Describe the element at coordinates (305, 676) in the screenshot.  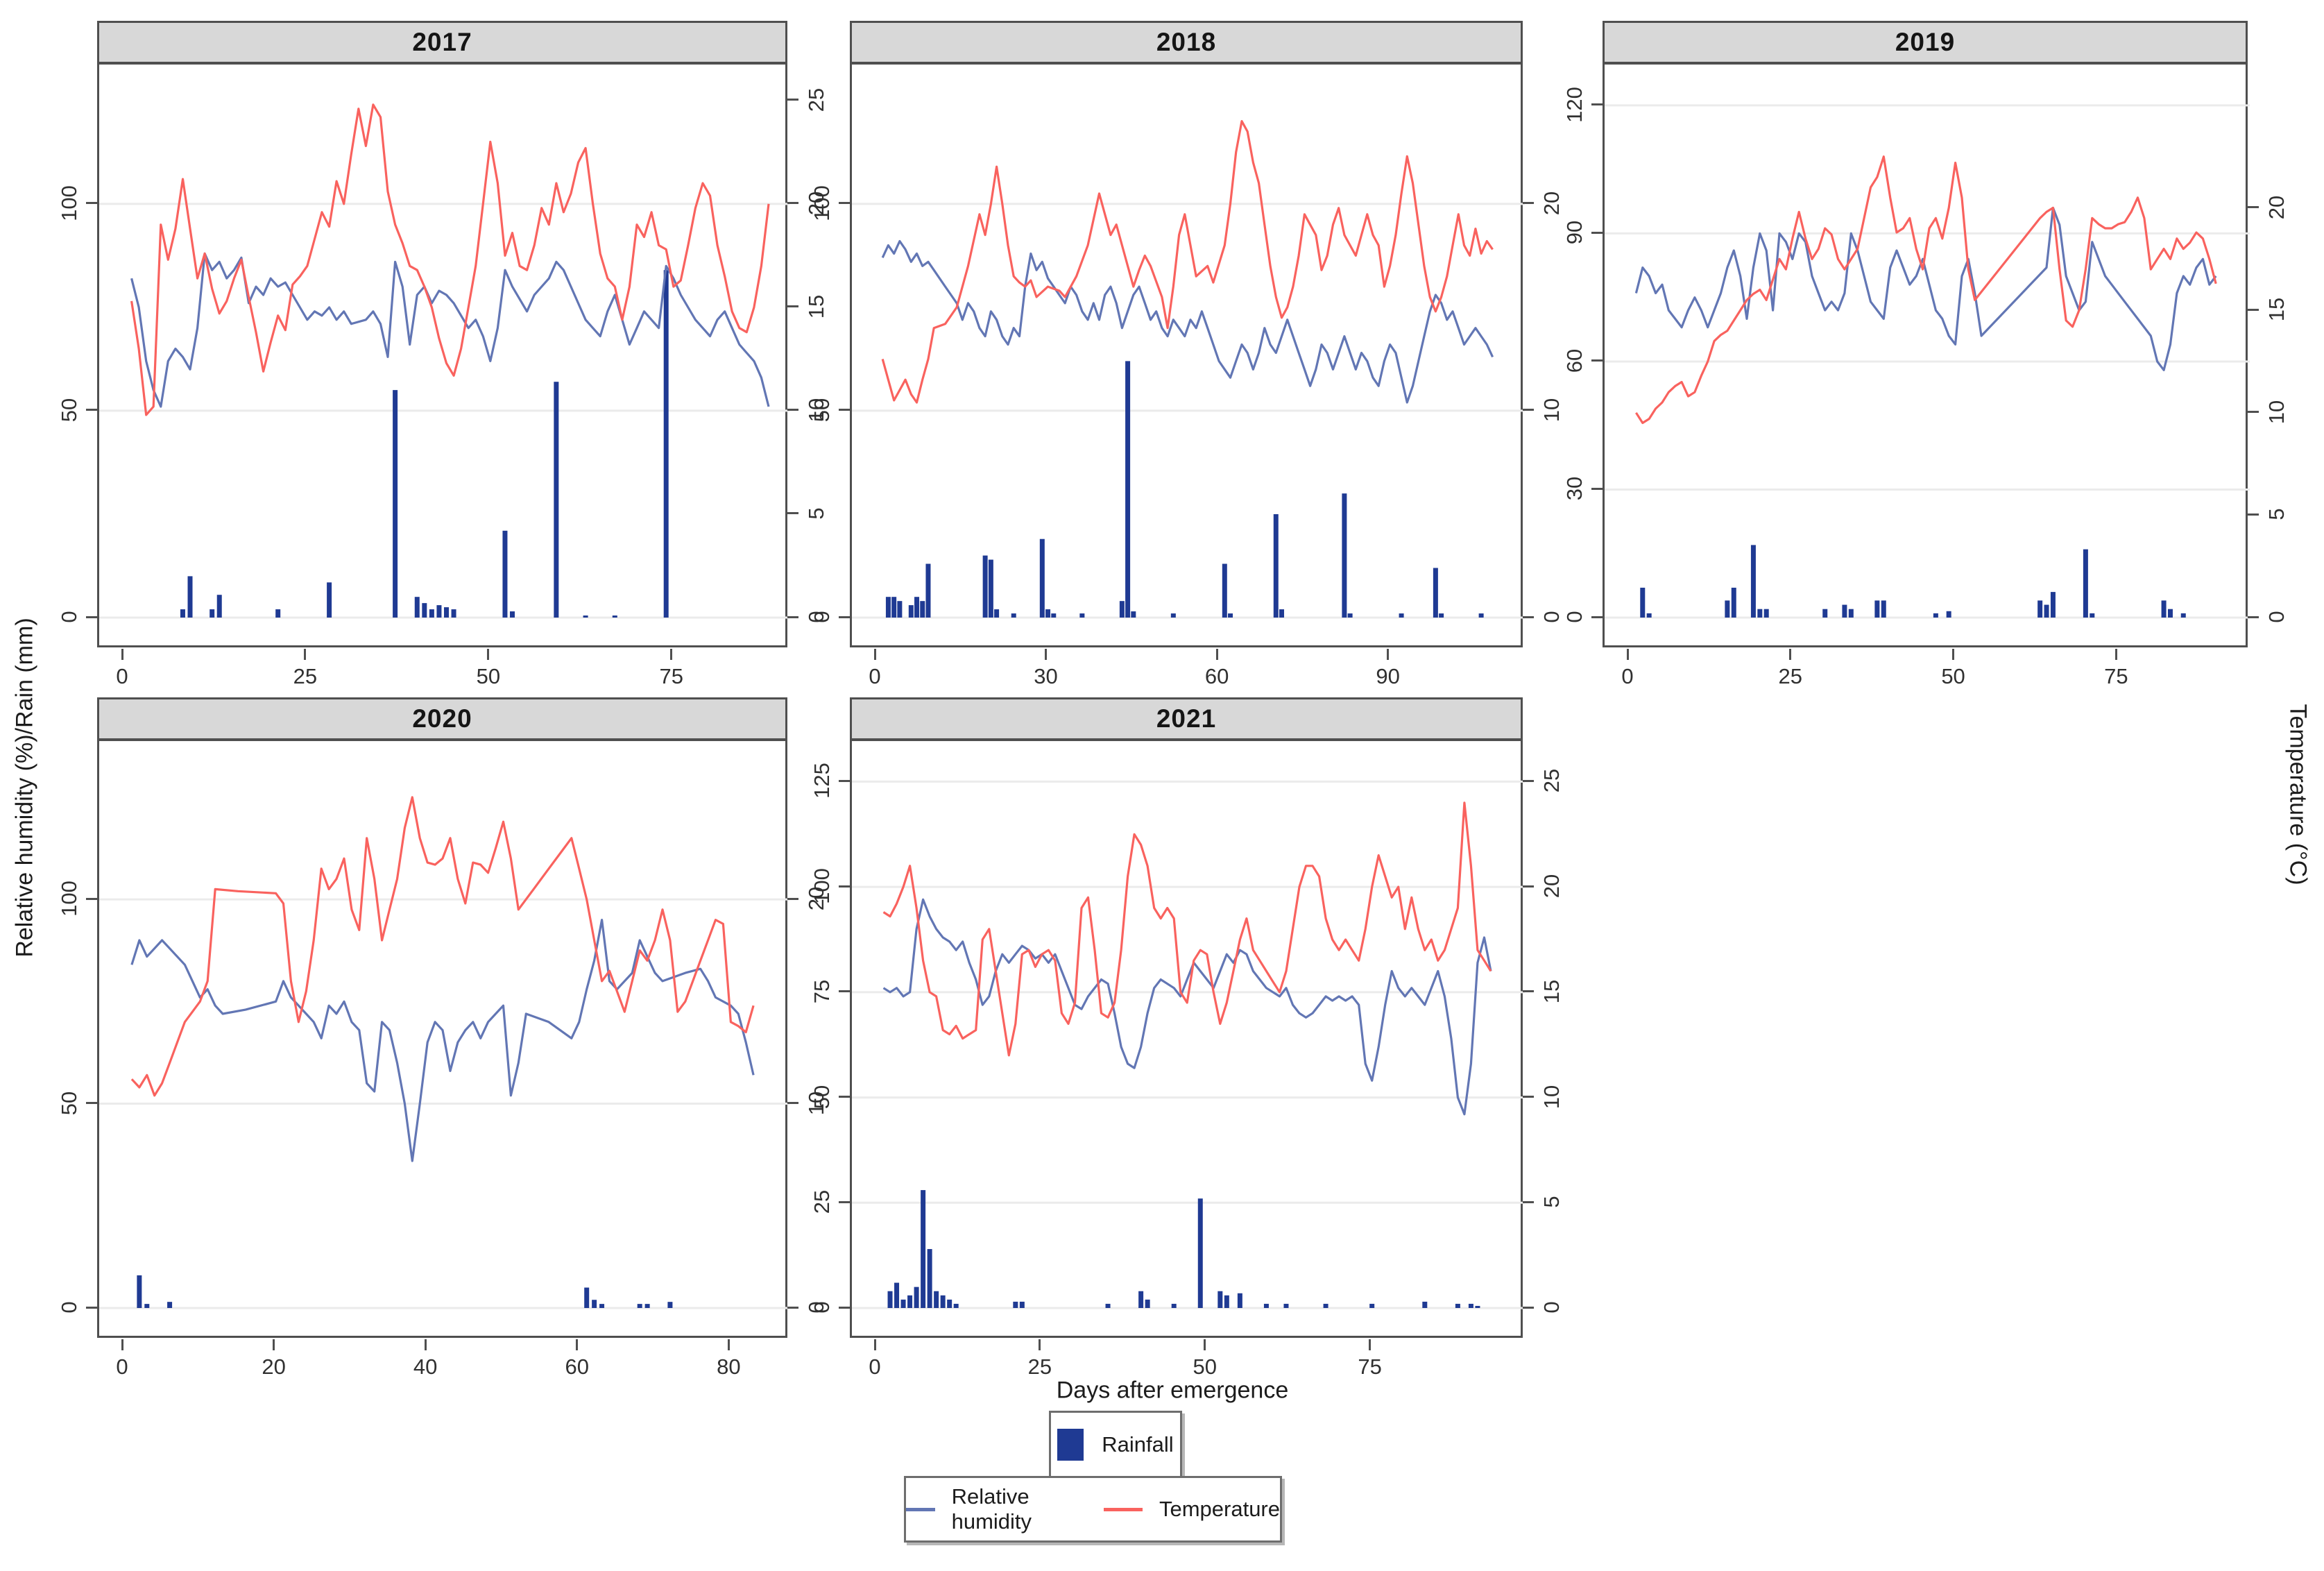
I see `x-tick-label: 25` at that location.